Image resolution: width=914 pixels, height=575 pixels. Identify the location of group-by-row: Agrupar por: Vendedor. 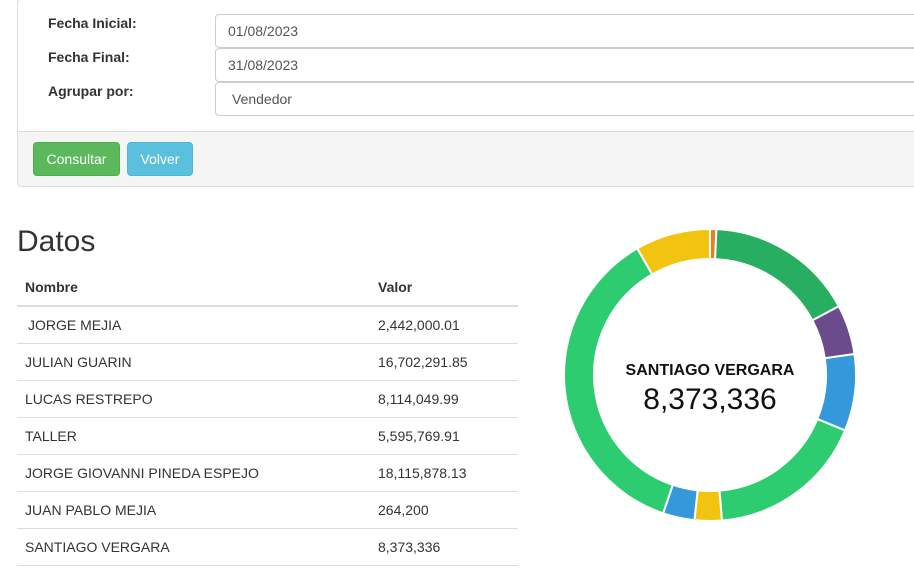
(466, 99).